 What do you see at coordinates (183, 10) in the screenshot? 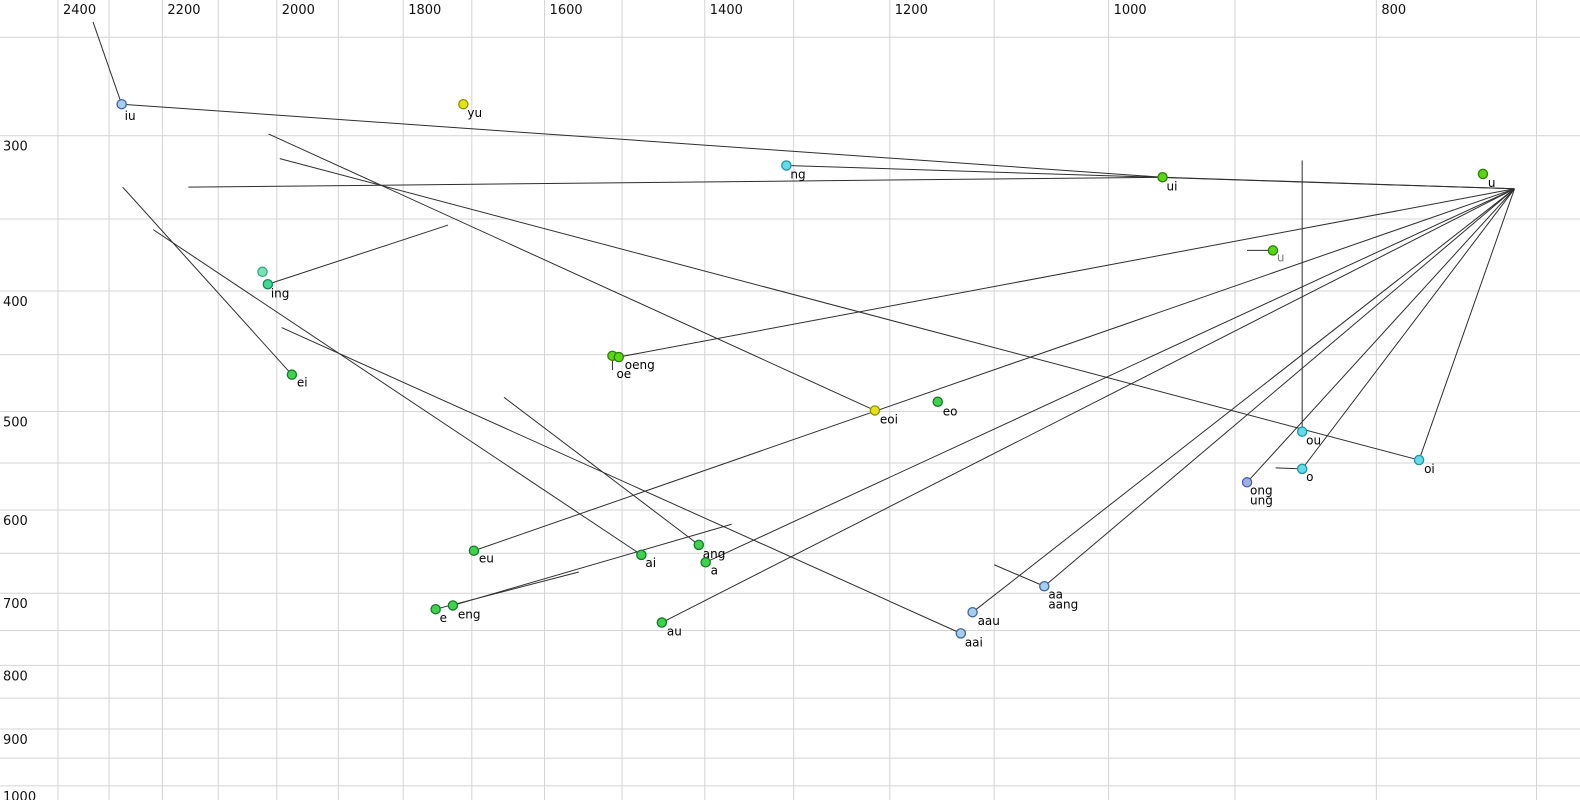
I see `x-axis-tick-label: 2200` at bounding box center [183, 10].